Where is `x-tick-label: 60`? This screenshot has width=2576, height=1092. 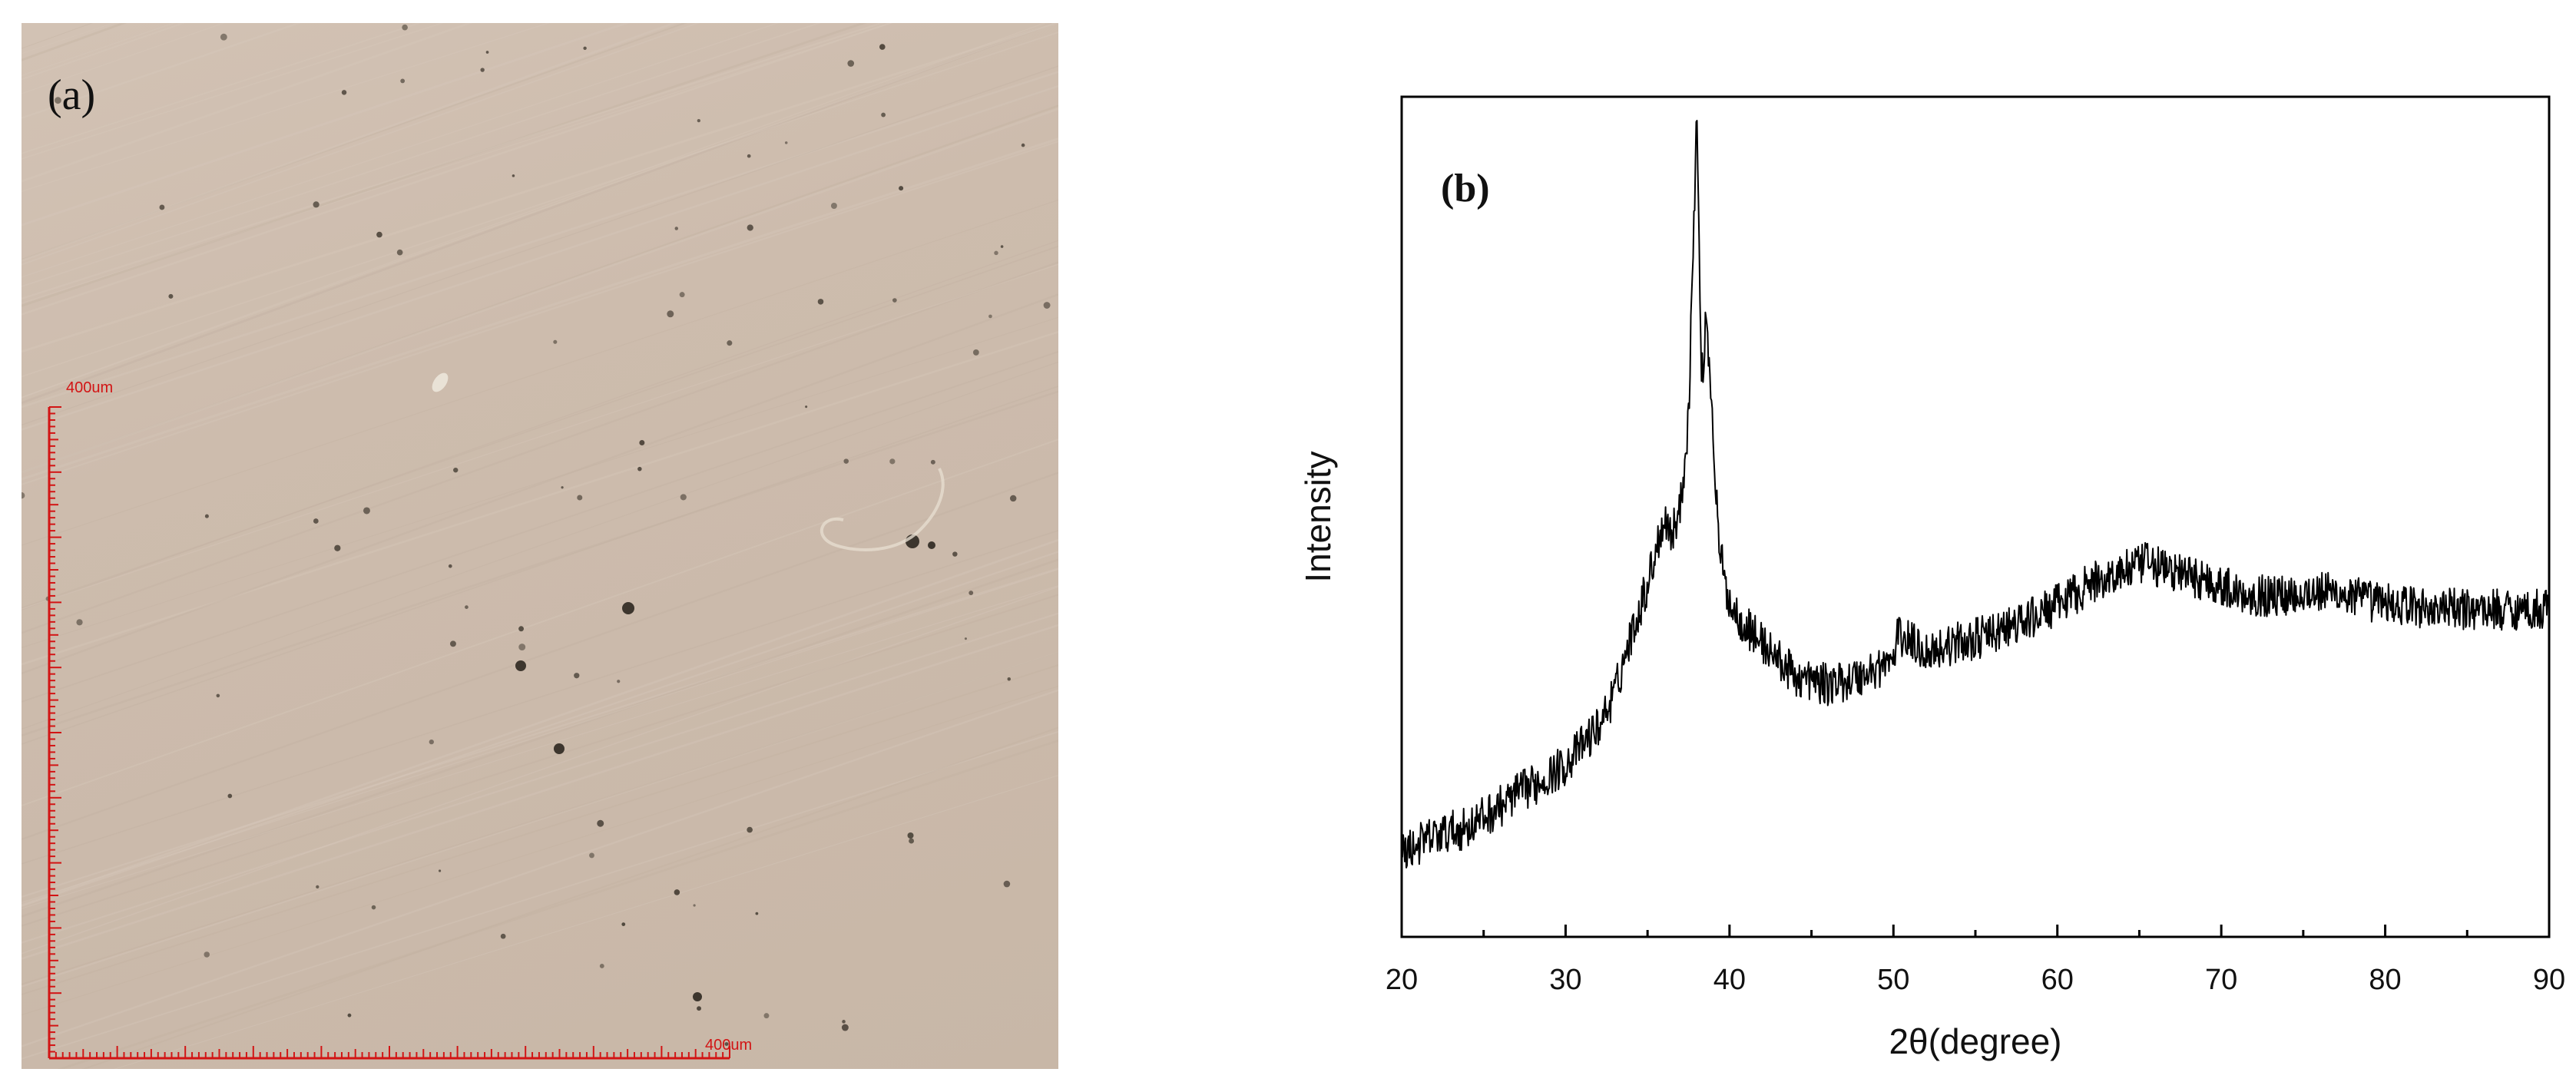
x-tick-label: 60 is located at coordinates (2058, 980).